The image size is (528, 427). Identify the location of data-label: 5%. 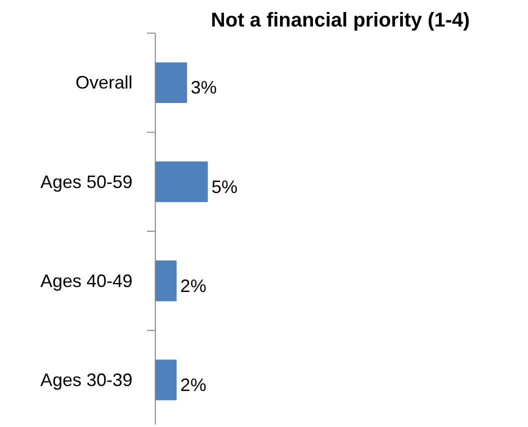
(224, 186).